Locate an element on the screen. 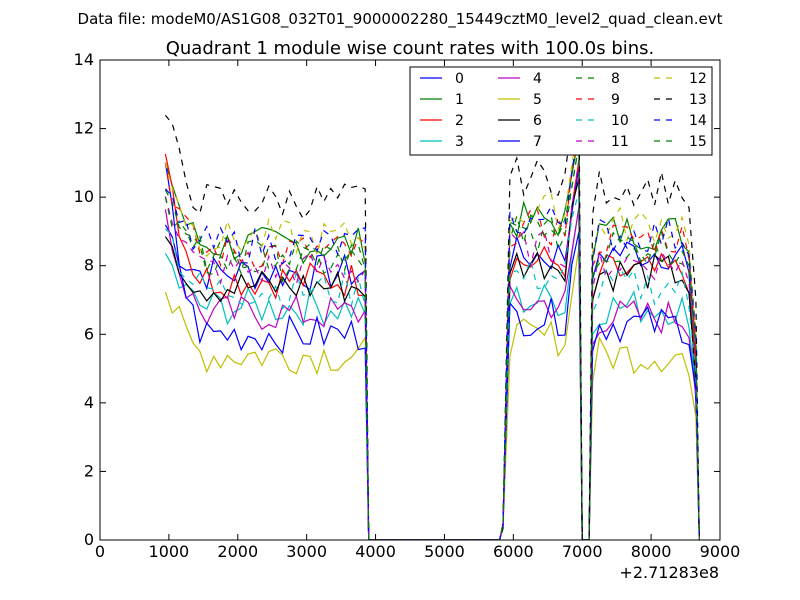 This screenshot has height=600, width=800. legend-label-1: 1 is located at coordinates (459, 100).